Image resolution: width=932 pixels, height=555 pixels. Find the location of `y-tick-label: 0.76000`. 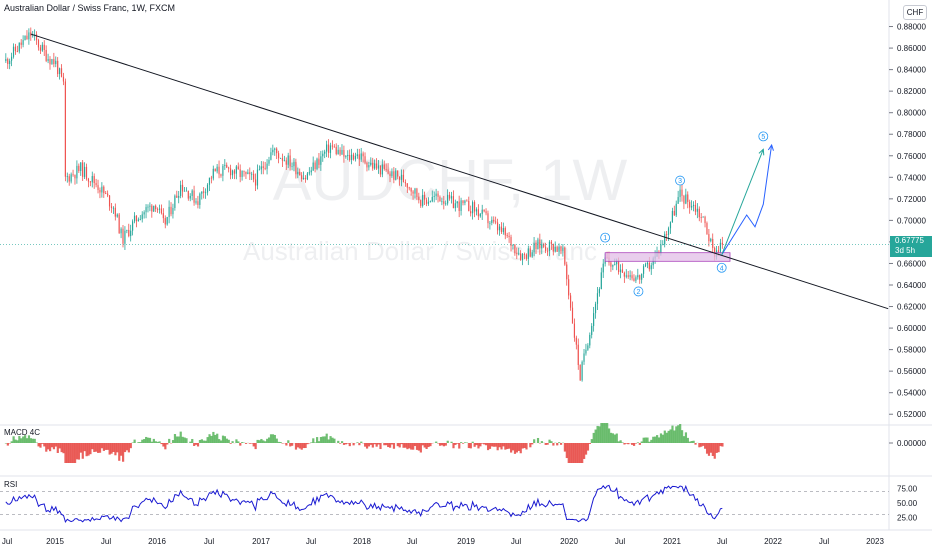

y-tick-label: 0.76000 is located at coordinates (911, 156).